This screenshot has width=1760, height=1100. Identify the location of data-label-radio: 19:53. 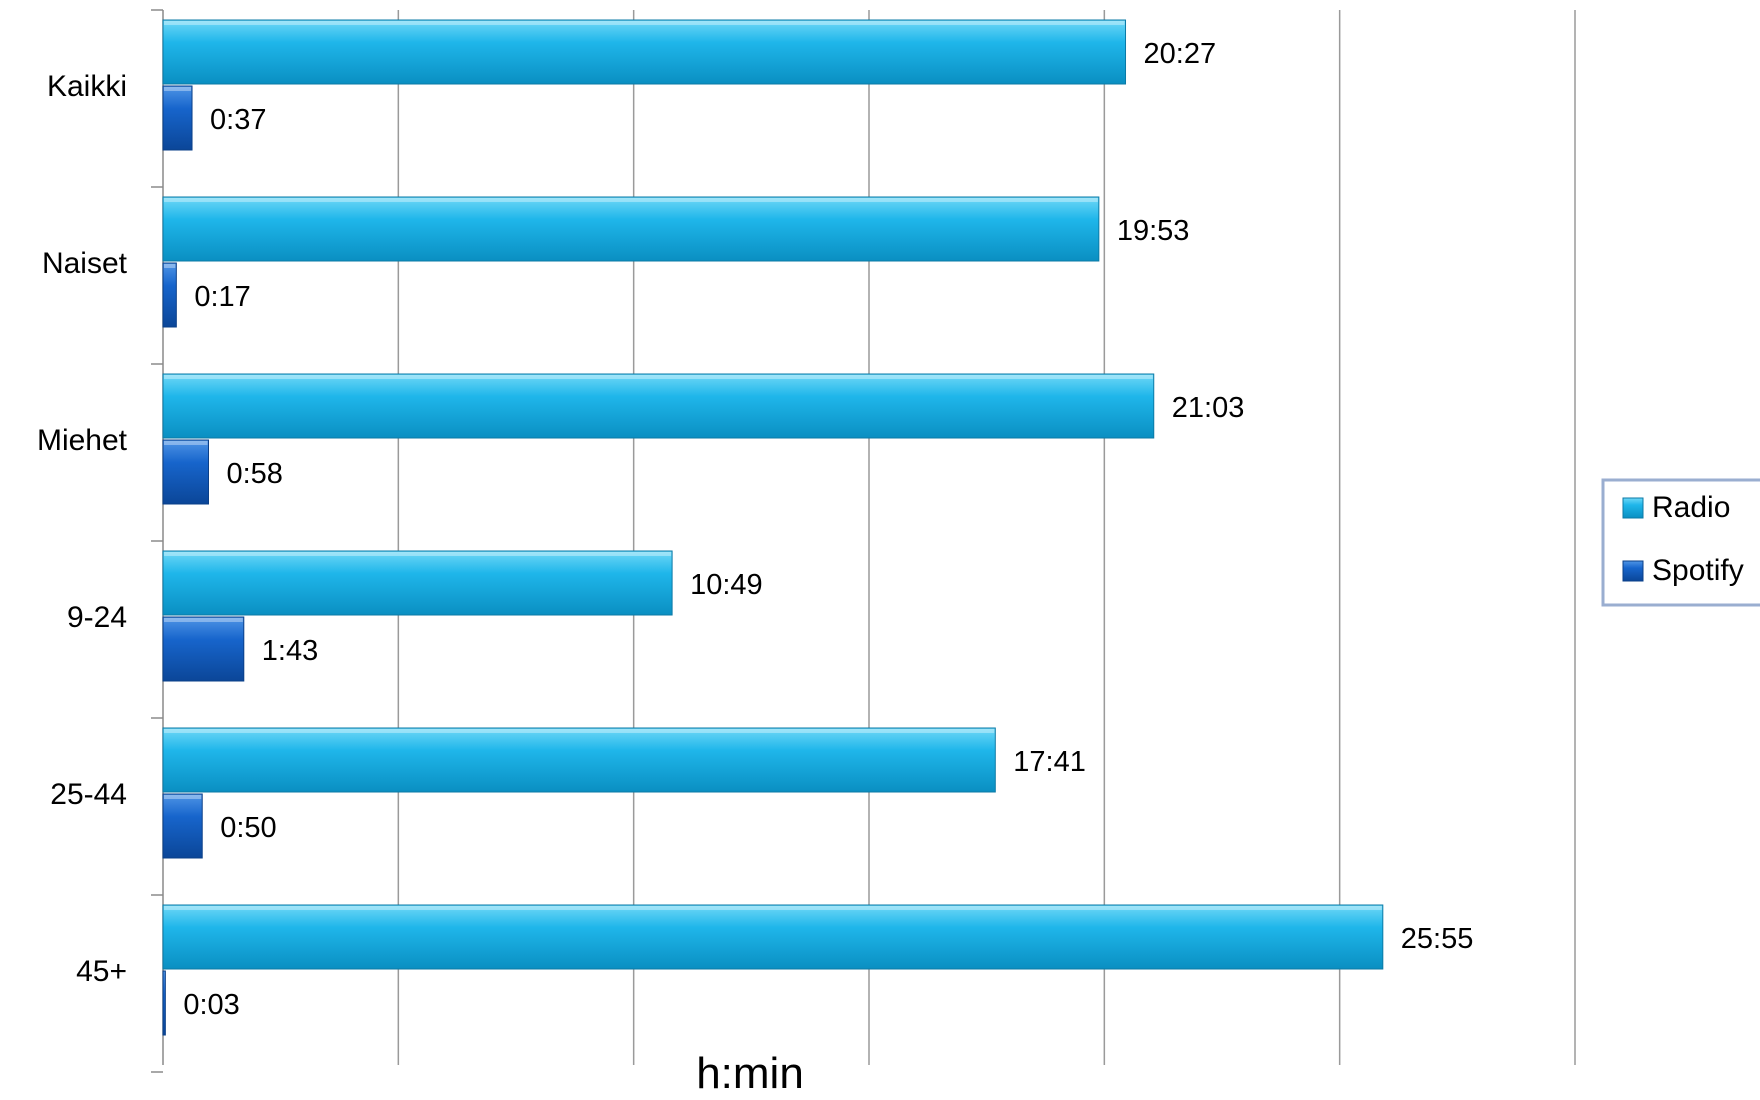
(1153, 231).